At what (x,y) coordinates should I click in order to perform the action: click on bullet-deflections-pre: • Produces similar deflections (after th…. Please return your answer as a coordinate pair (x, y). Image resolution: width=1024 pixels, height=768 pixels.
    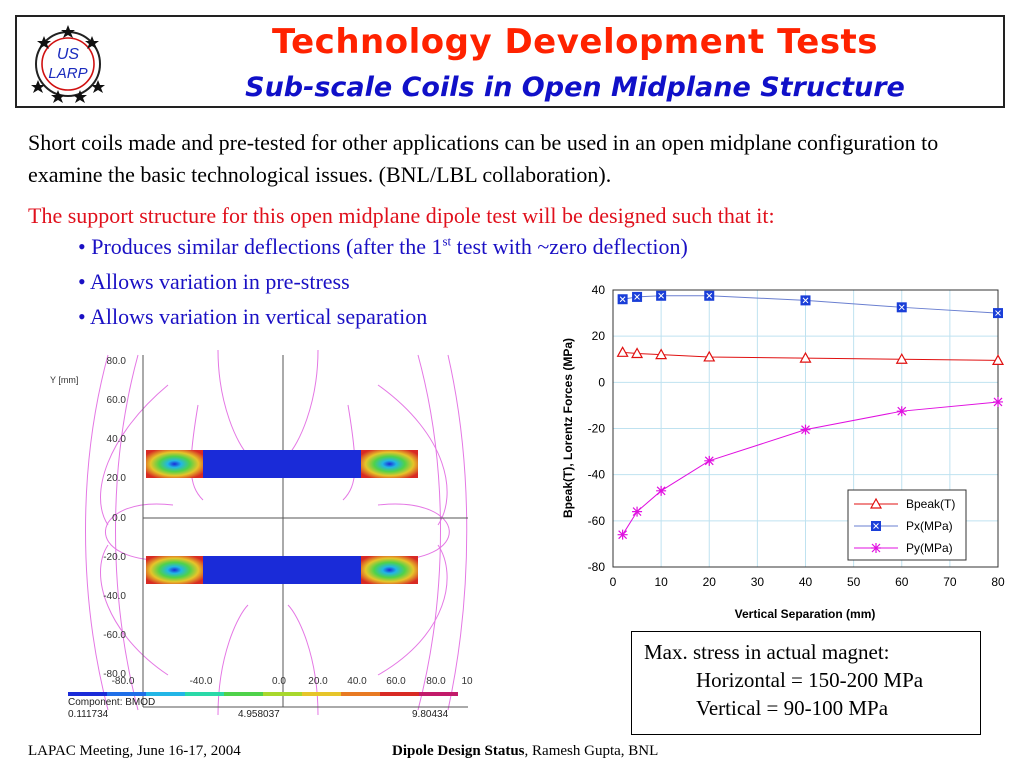
    Looking at the image, I should click on (260, 246).